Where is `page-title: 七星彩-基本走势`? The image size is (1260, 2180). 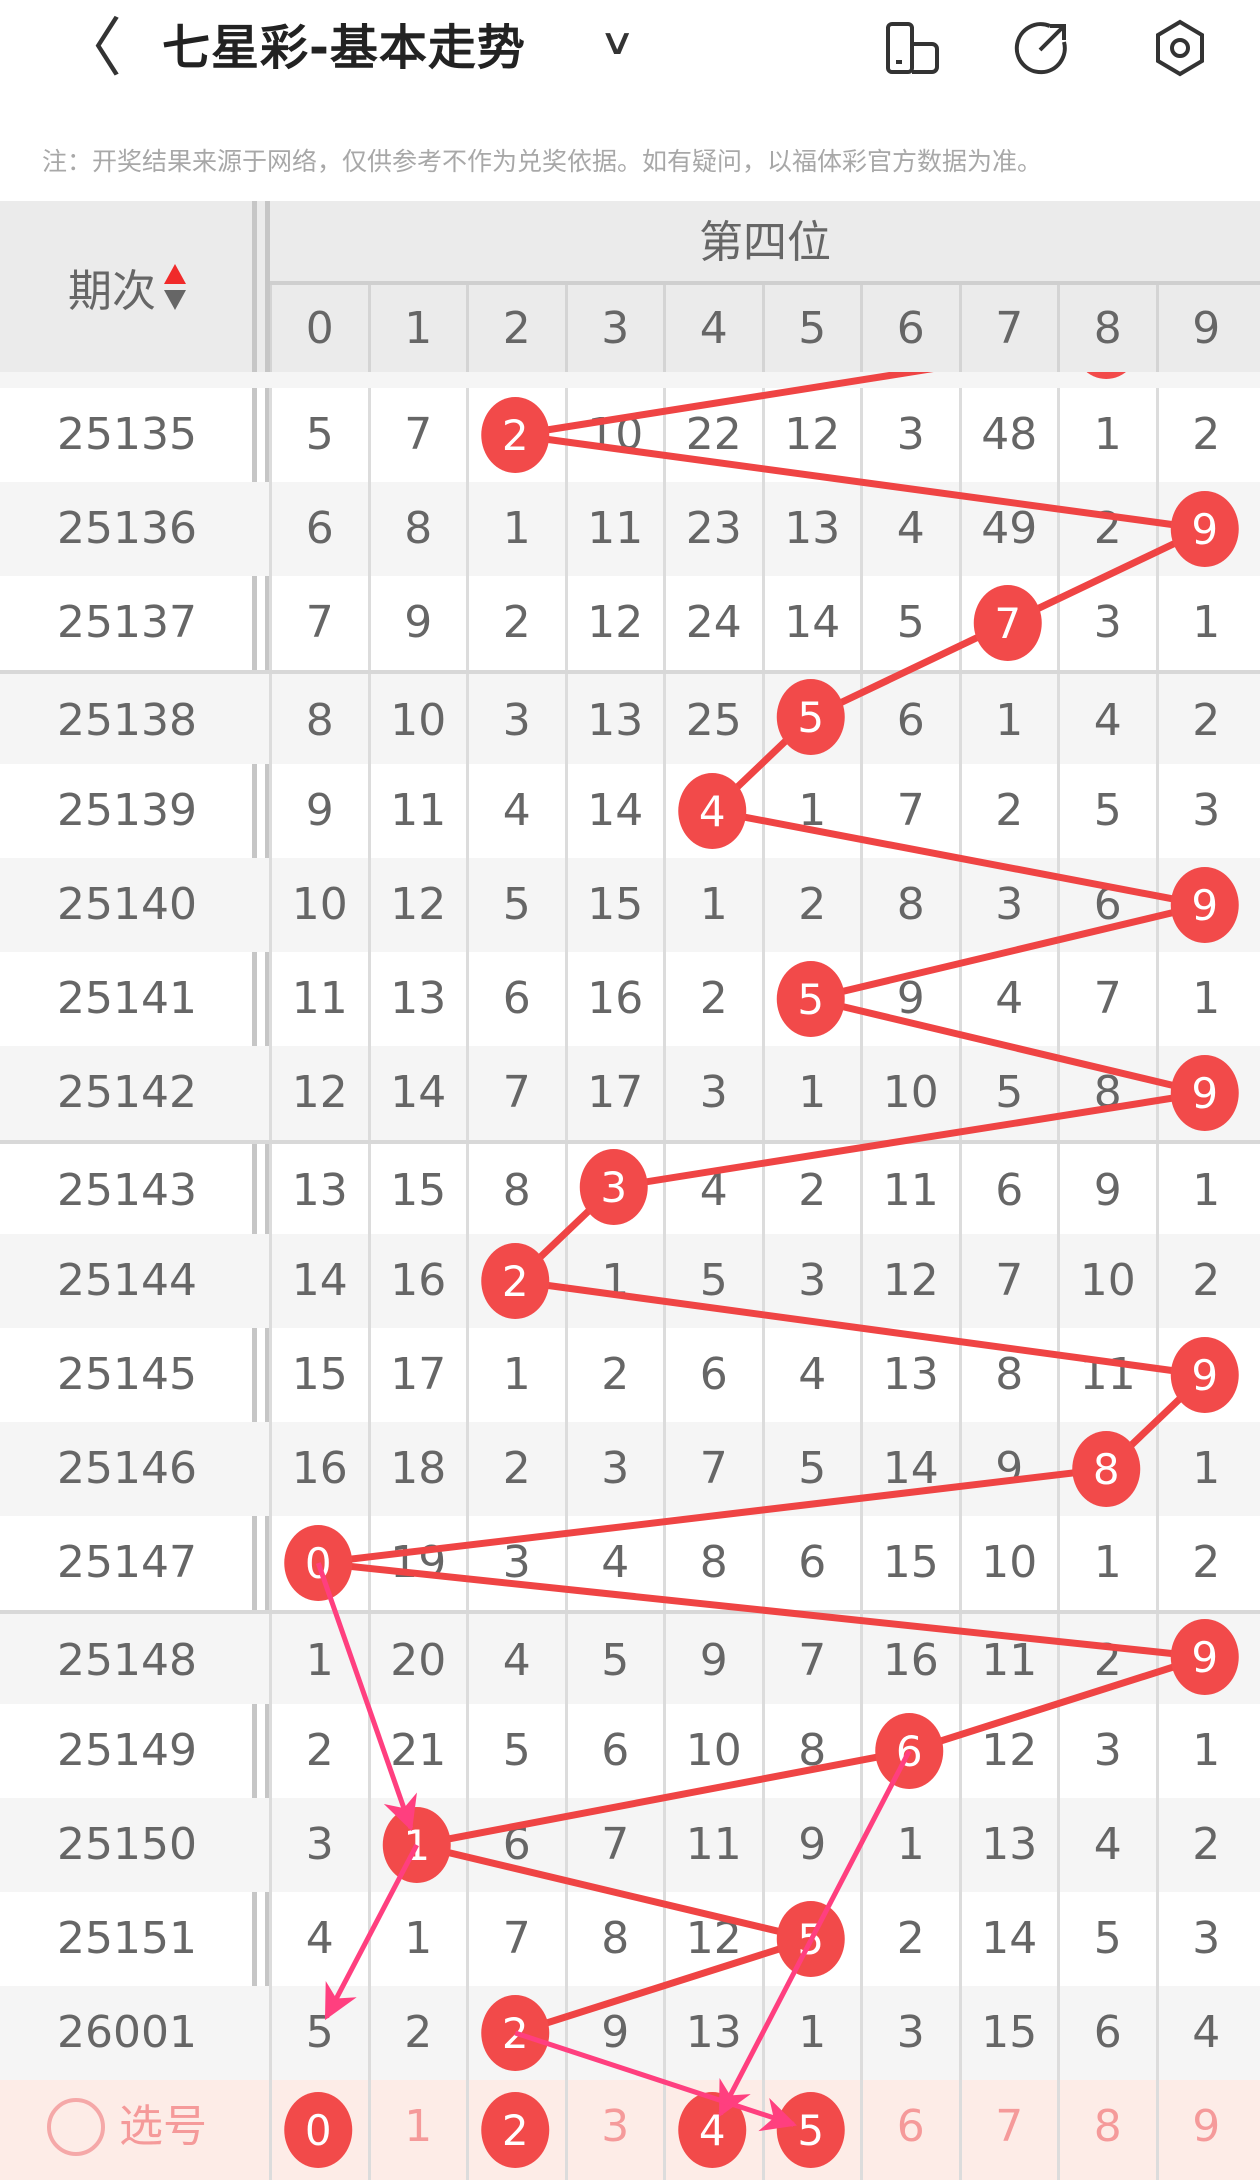
page-title: 七星彩-基本走势 is located at coordinates (344, 48).